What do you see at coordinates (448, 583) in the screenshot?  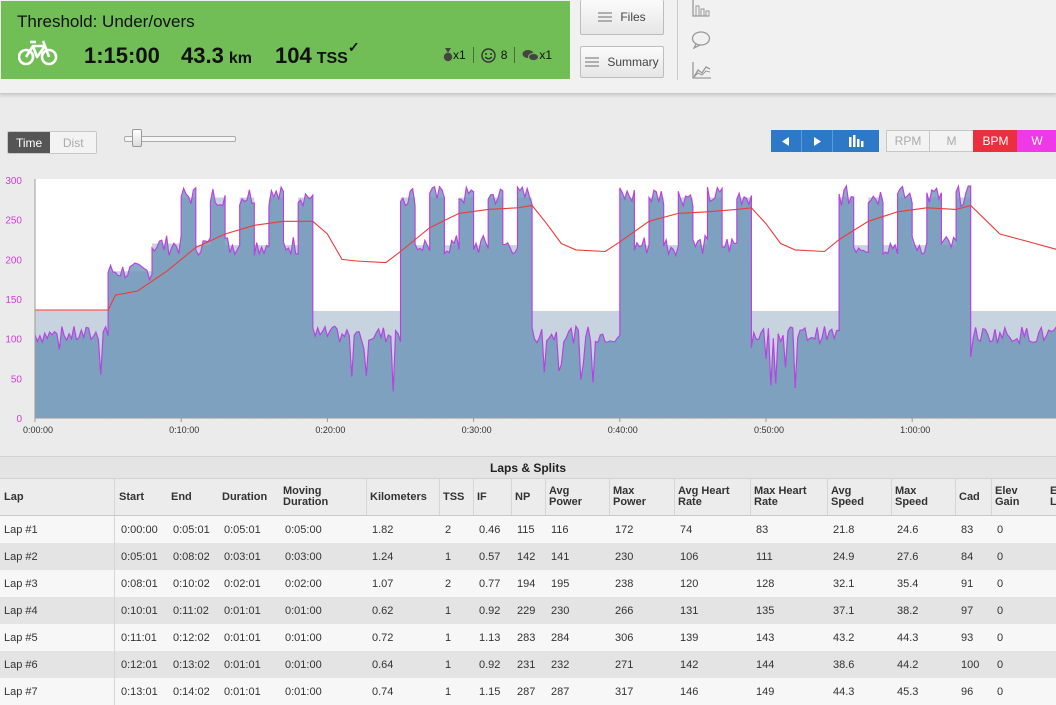 I see `table-cell: 2` at bounding box center [448, 583].